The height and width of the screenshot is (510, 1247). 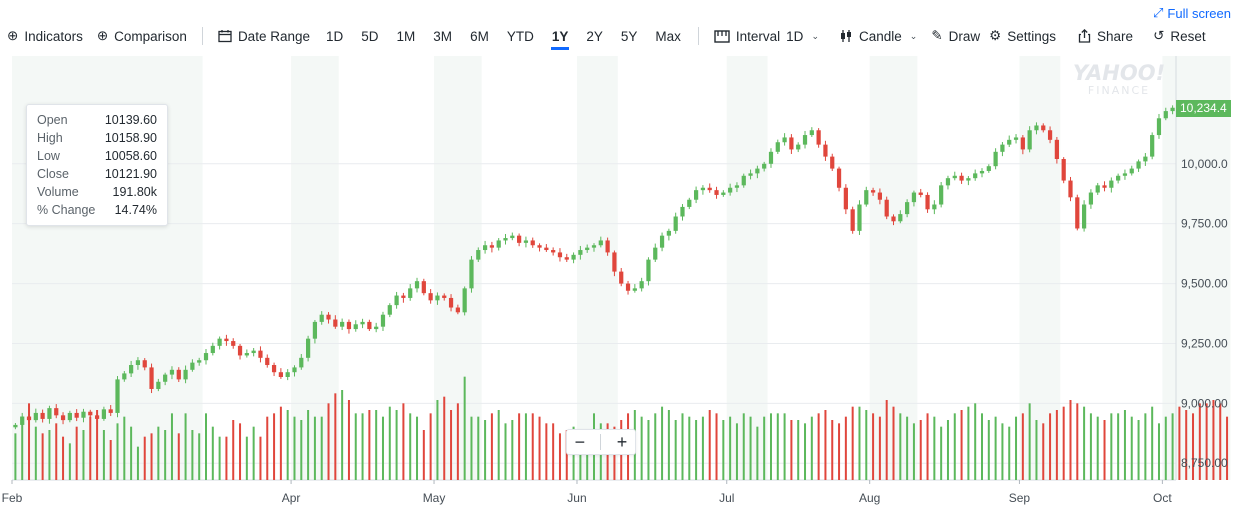 I want to click on range-button-1d: 1D, so click(x=335, y=36).